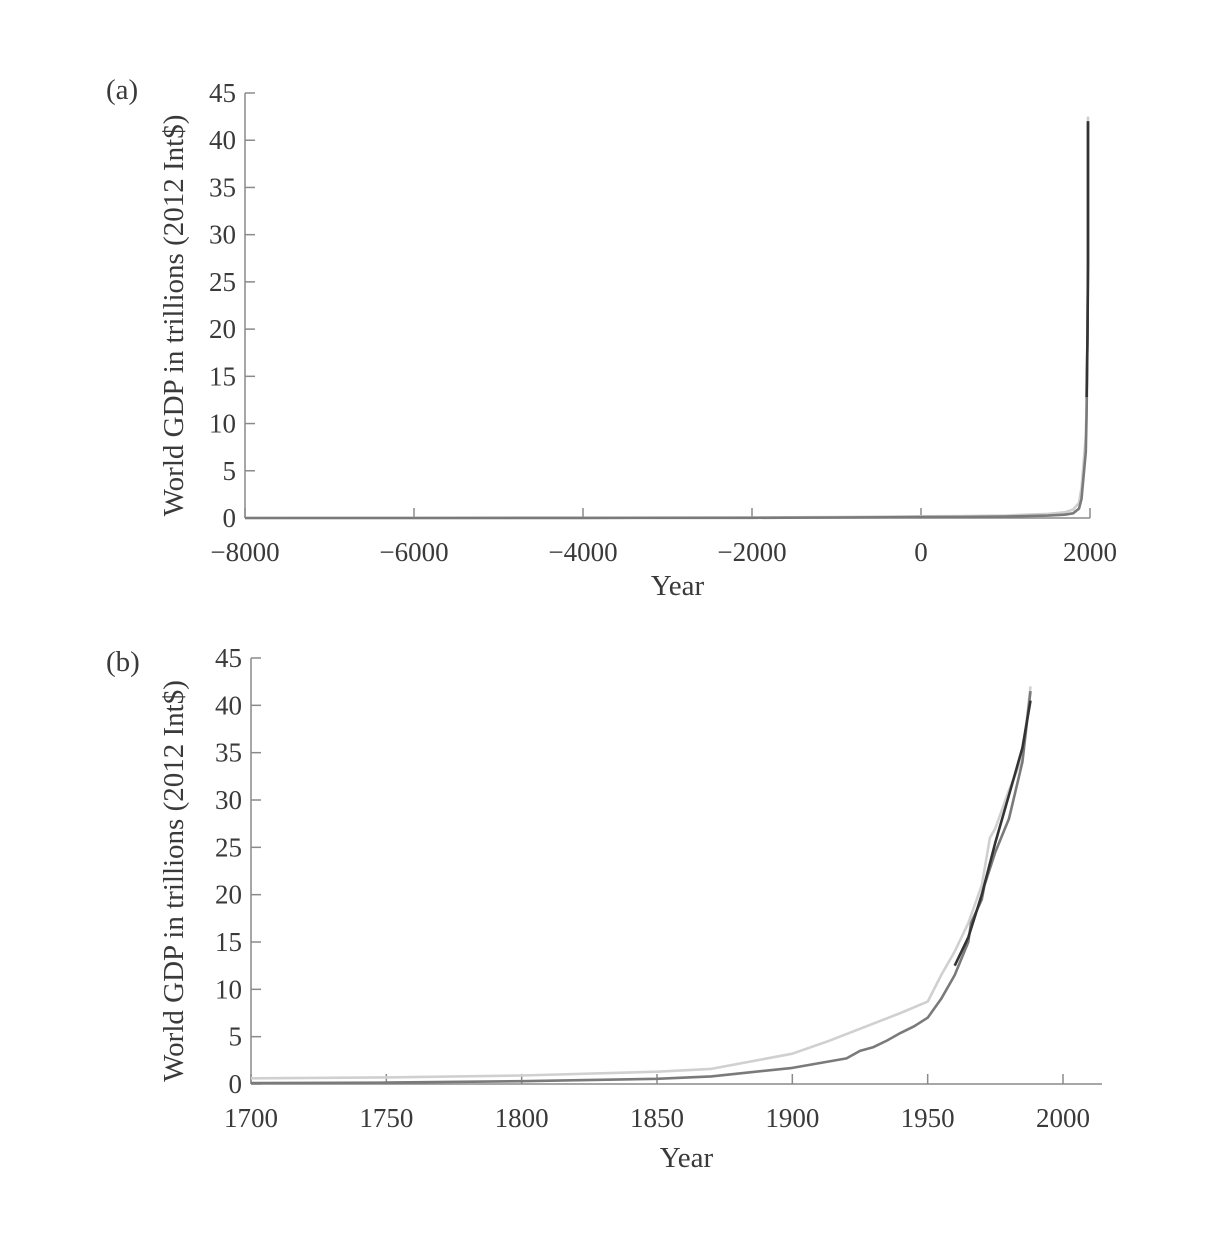  What do you see at coordinates (792, 1118) in the screenshot?
I see `x-tick-label: 1900` at bounding box center [792, 1118].